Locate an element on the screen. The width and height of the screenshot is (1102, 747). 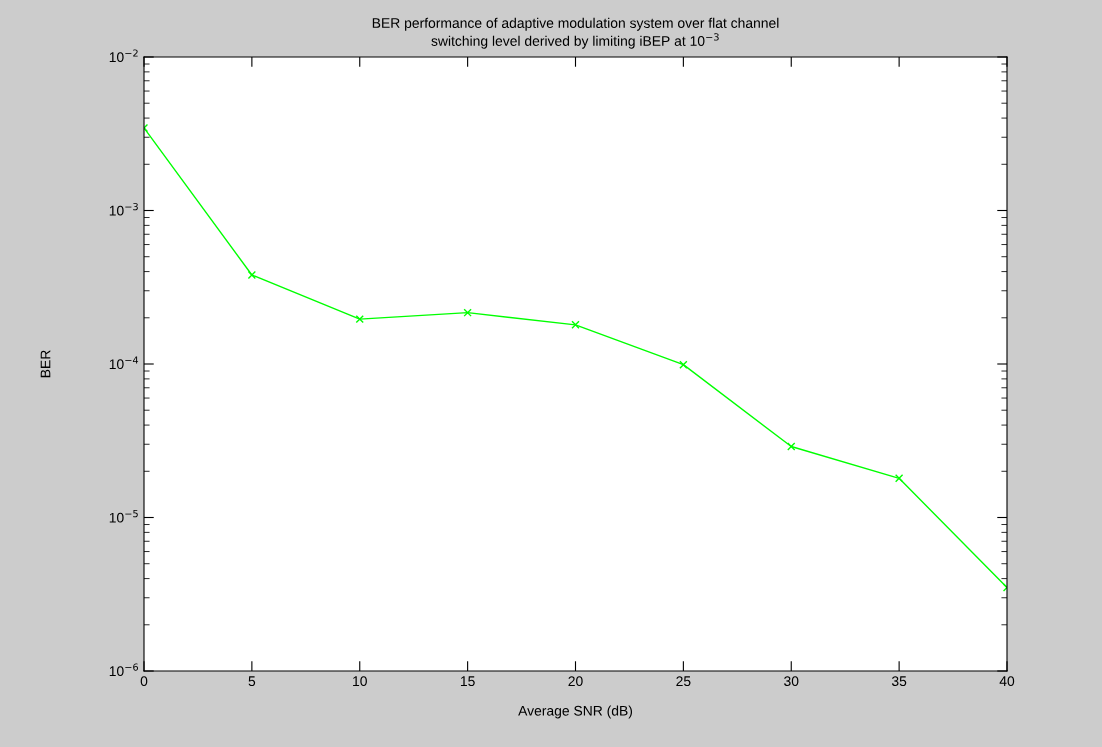
x-tick-label: 5 is located at coordinates (252, 681).